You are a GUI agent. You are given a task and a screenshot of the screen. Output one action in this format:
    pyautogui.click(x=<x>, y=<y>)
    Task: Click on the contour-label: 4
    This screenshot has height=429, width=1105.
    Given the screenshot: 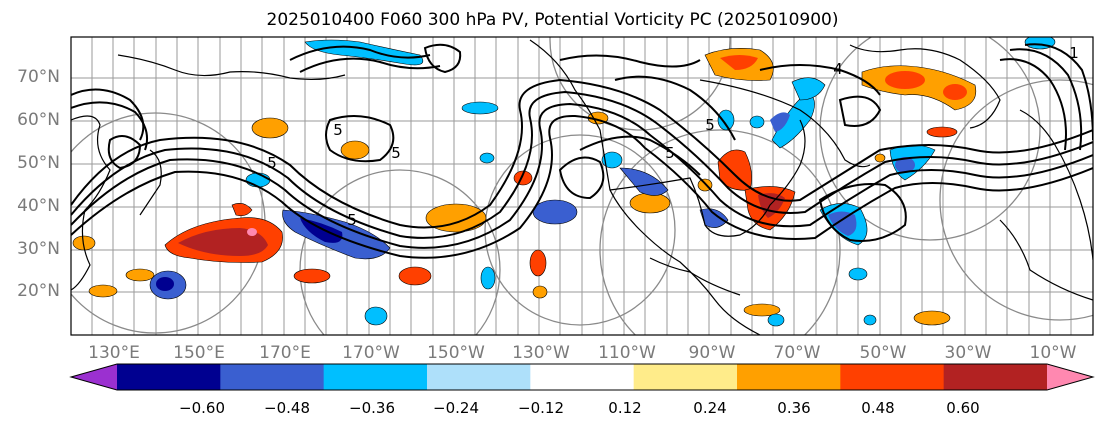 What is the action you would take?
    pyautogui.click(x=838, y=69)
    